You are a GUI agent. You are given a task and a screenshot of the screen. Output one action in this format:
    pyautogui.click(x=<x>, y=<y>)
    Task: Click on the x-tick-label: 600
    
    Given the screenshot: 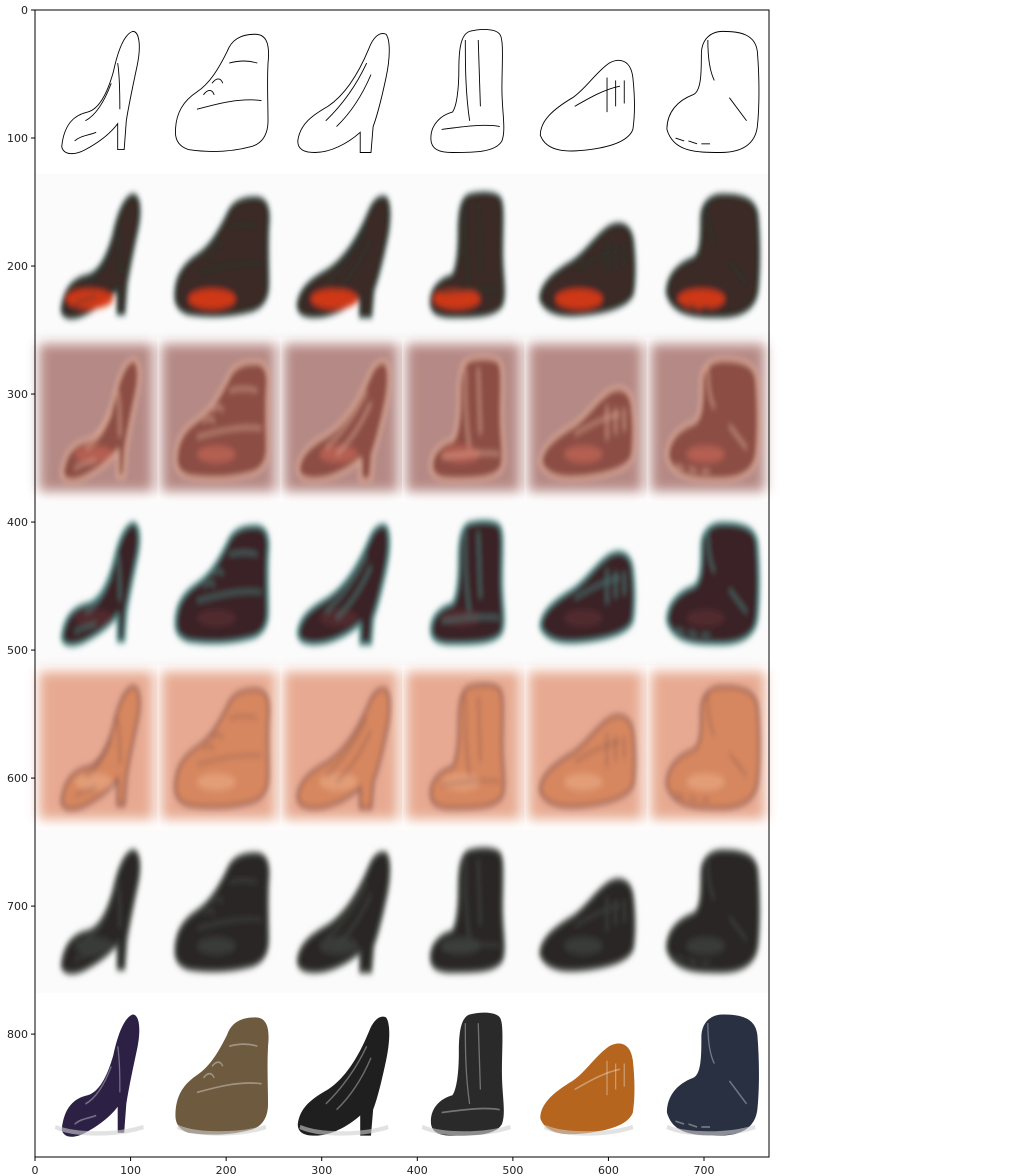 What is the action you would take?
    pyautogui.click(x=608, y=1170)
    